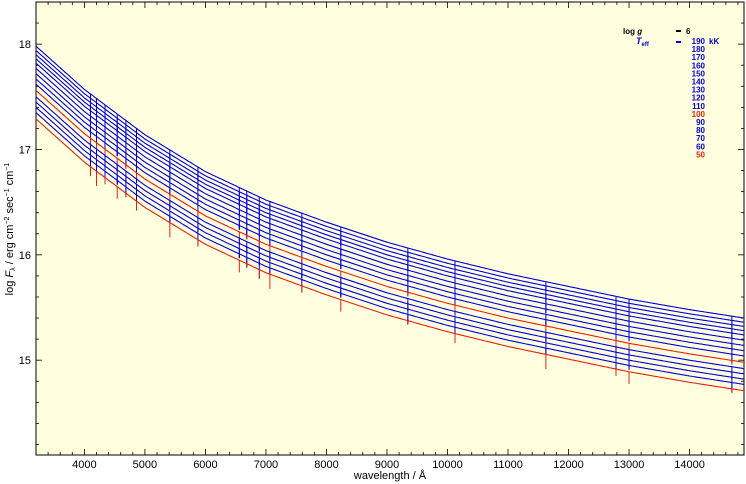  What do you see at coordinates (689, 465) in the screenshot?
I see `x-tick-label: 14000` at bounding box center [689, 465].